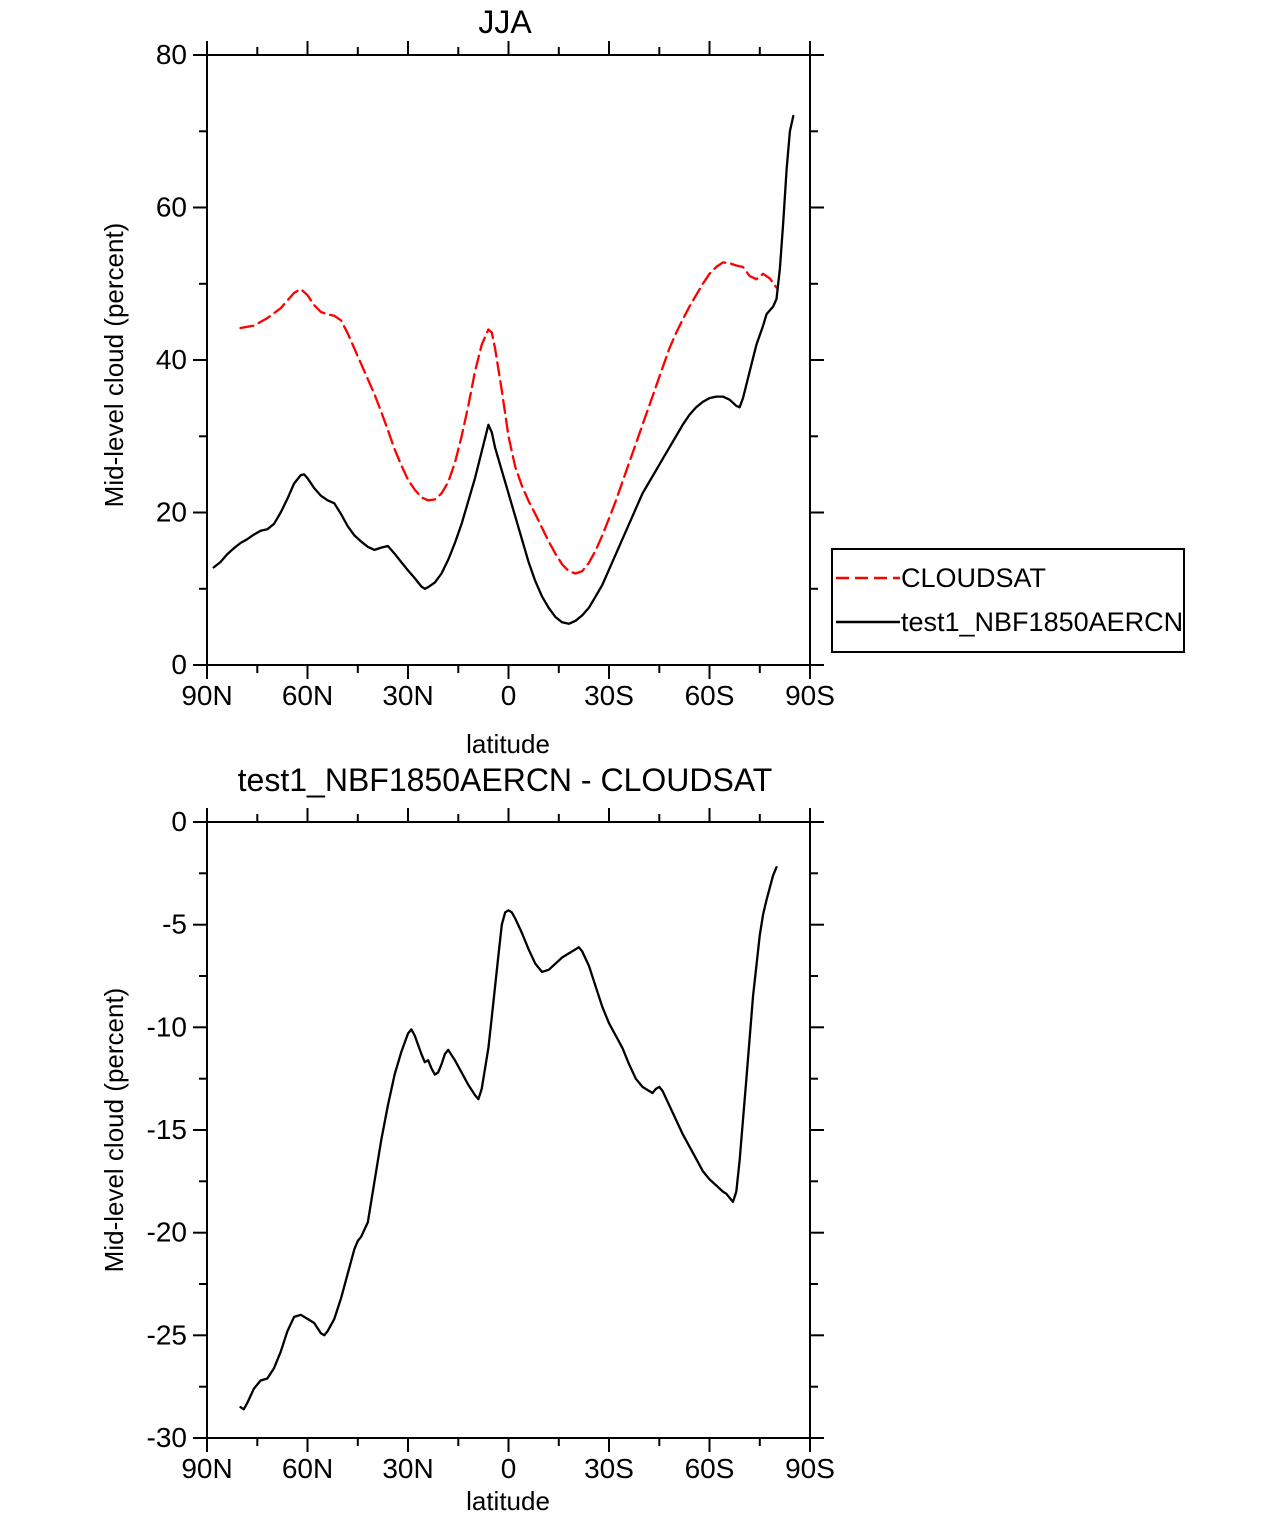 The image size is (1285, 1522). I want to click on y-tick-label: -5, so click(174, 924).